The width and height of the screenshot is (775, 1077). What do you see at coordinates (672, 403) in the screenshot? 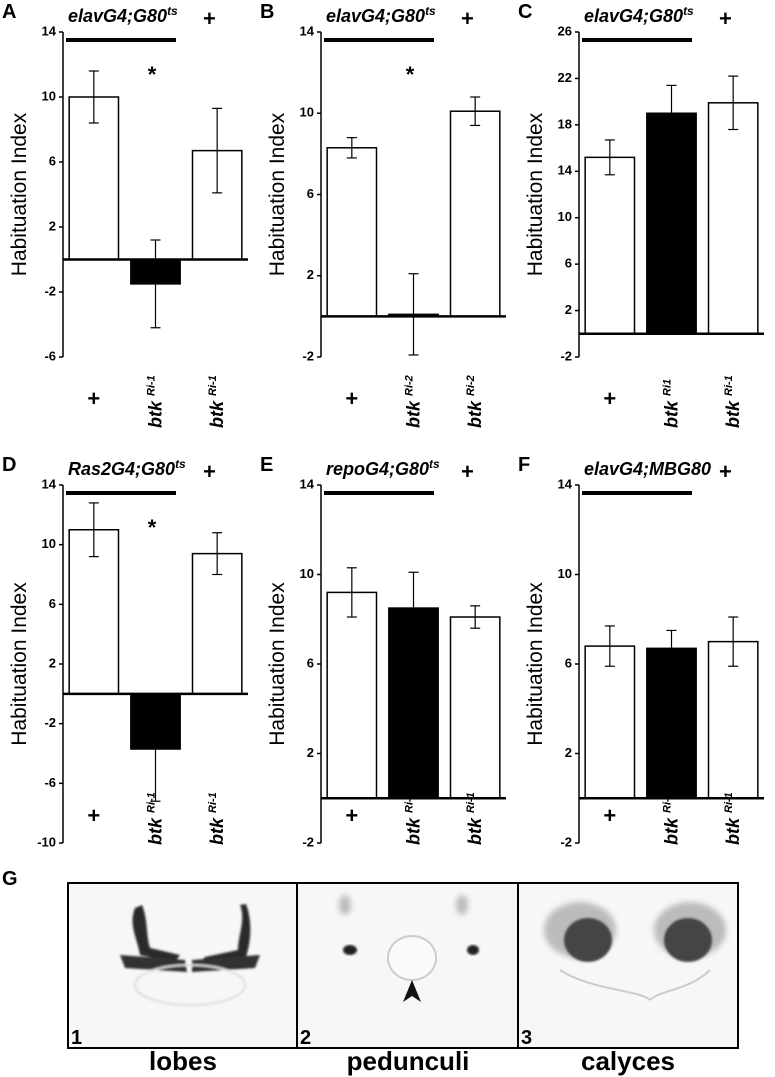
I see `x-tick-label: btk Ri1` at bounding box center [672, 403].